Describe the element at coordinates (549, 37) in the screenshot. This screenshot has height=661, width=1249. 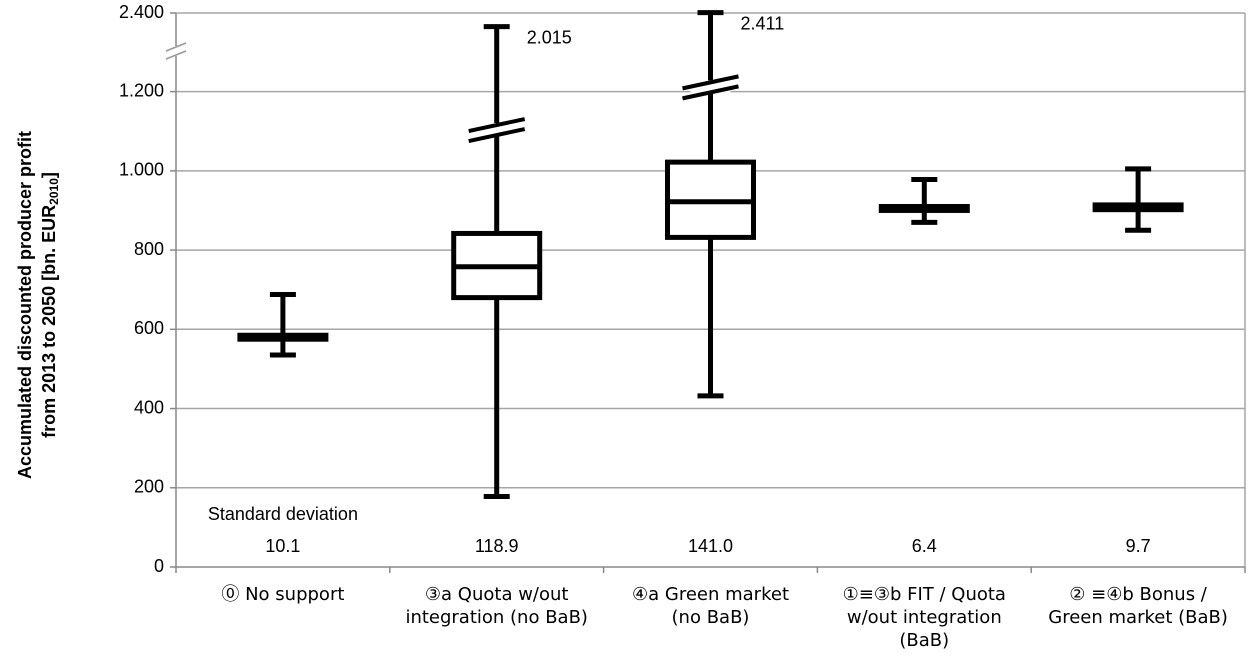
I see `max-label: 2.015` at that location.